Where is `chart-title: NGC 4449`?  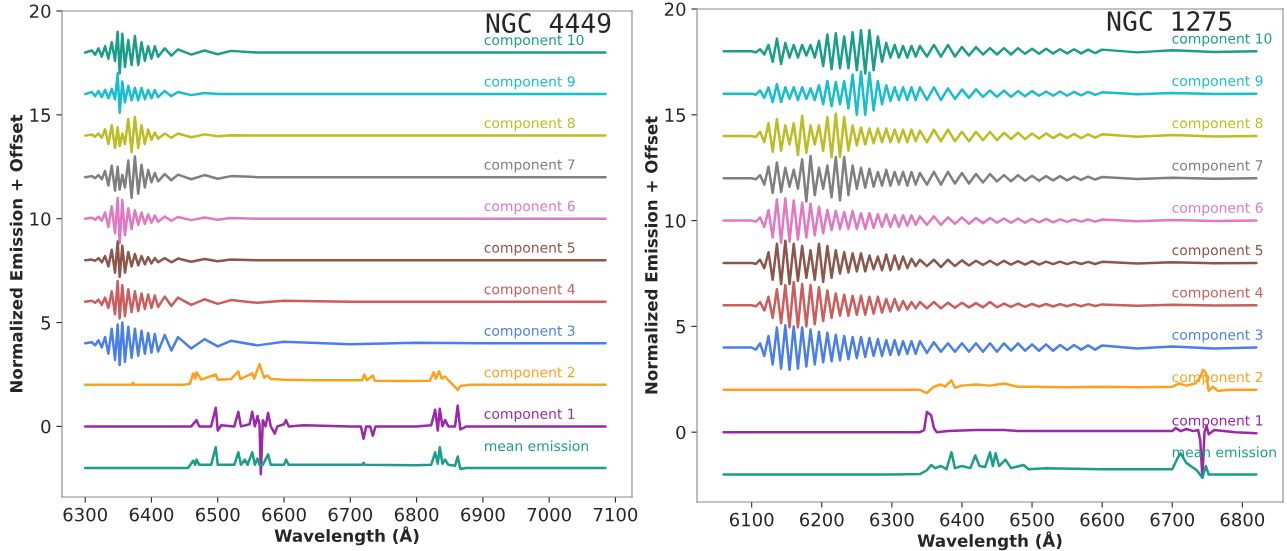 chart-title: NGC 4449 is located at coordinates (548, 23).